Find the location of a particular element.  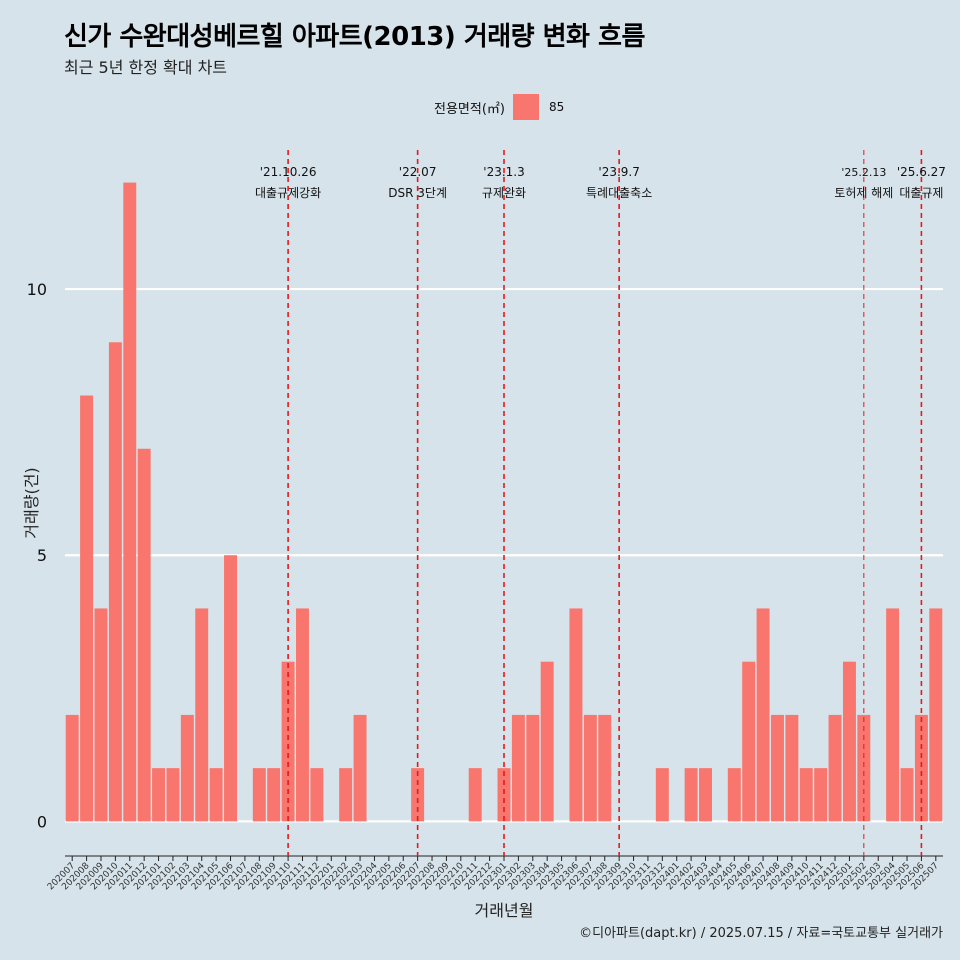

event-label: 대출규제 is located at coordinates (921, 193).